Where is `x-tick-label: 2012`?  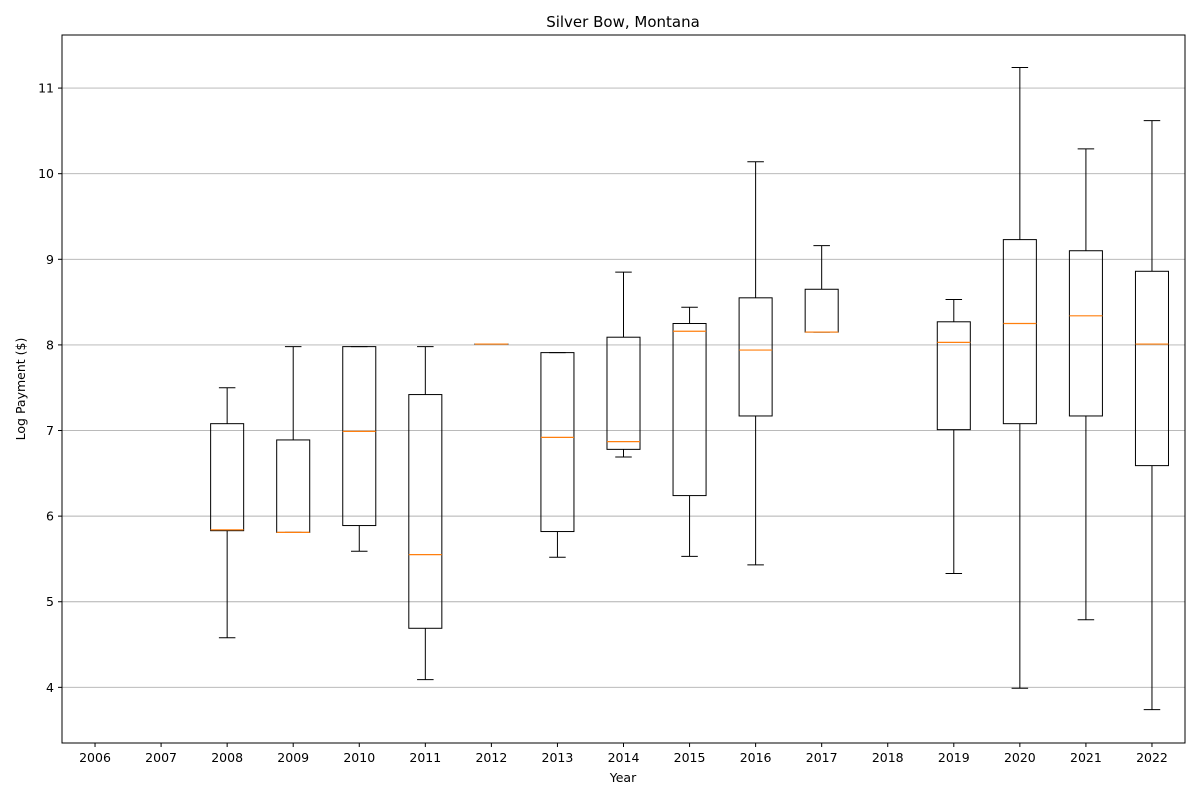 x-tick-label: 2012 is located at coordinates (491, 757).